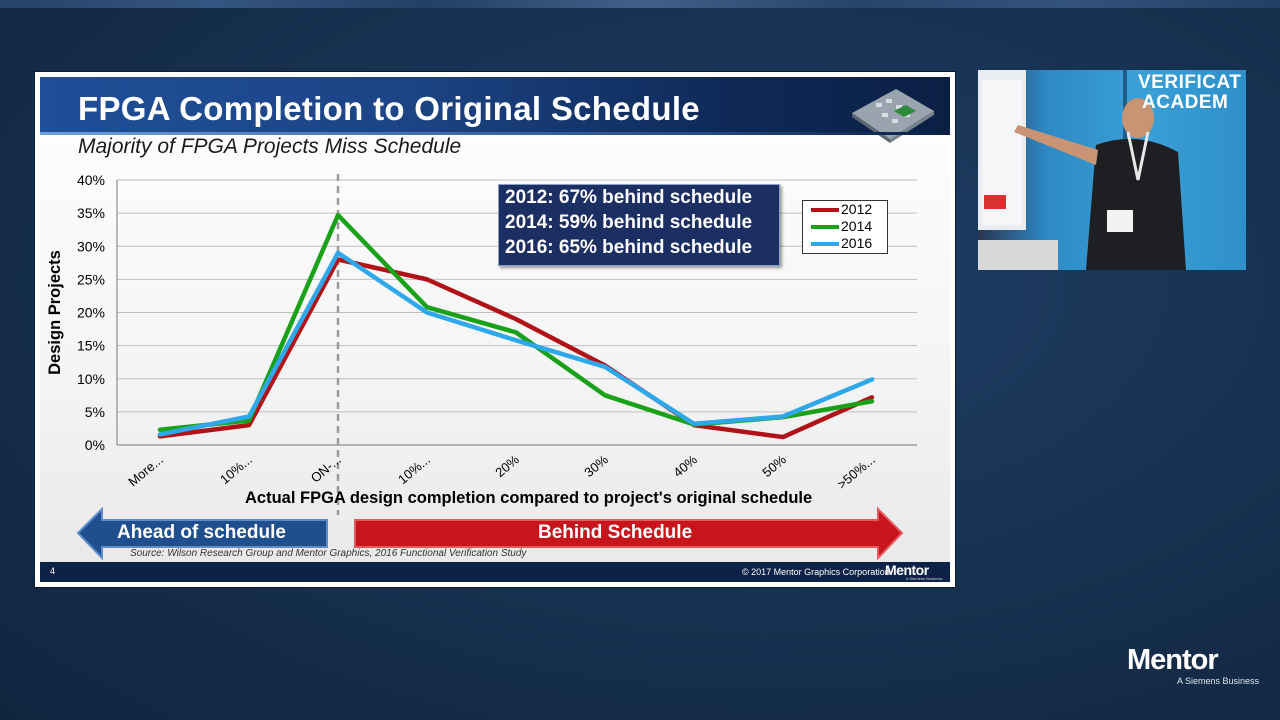 This screenshot has width=1280, height=720. I want to click on legend-entry: 2016, so click(845, 243).